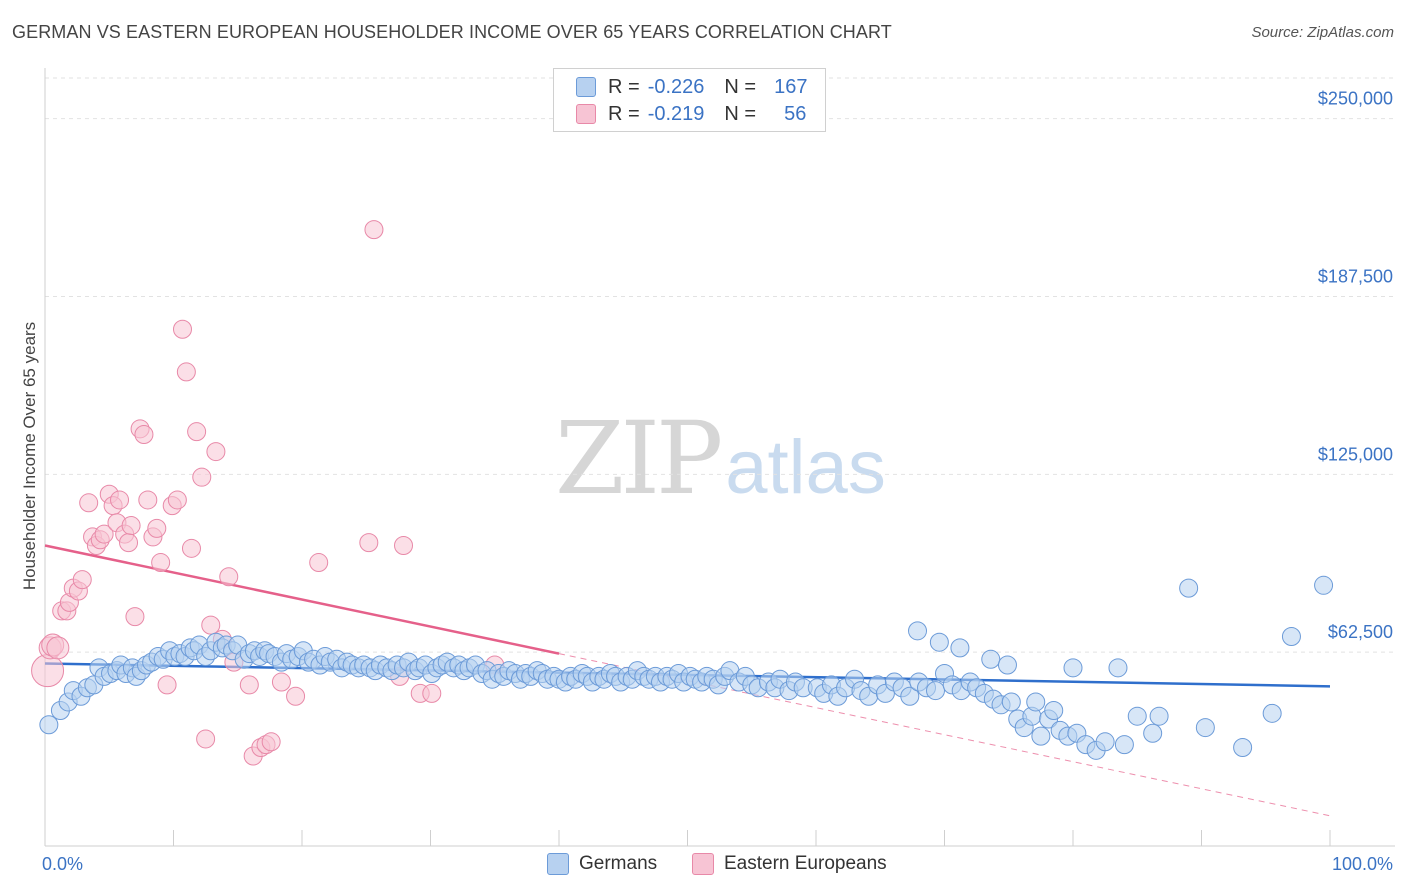 The height and width of the screenshot is (892, 1406). I want to click on legend-row-eastern: R = -0.219 N = 56, so click(691, 114).